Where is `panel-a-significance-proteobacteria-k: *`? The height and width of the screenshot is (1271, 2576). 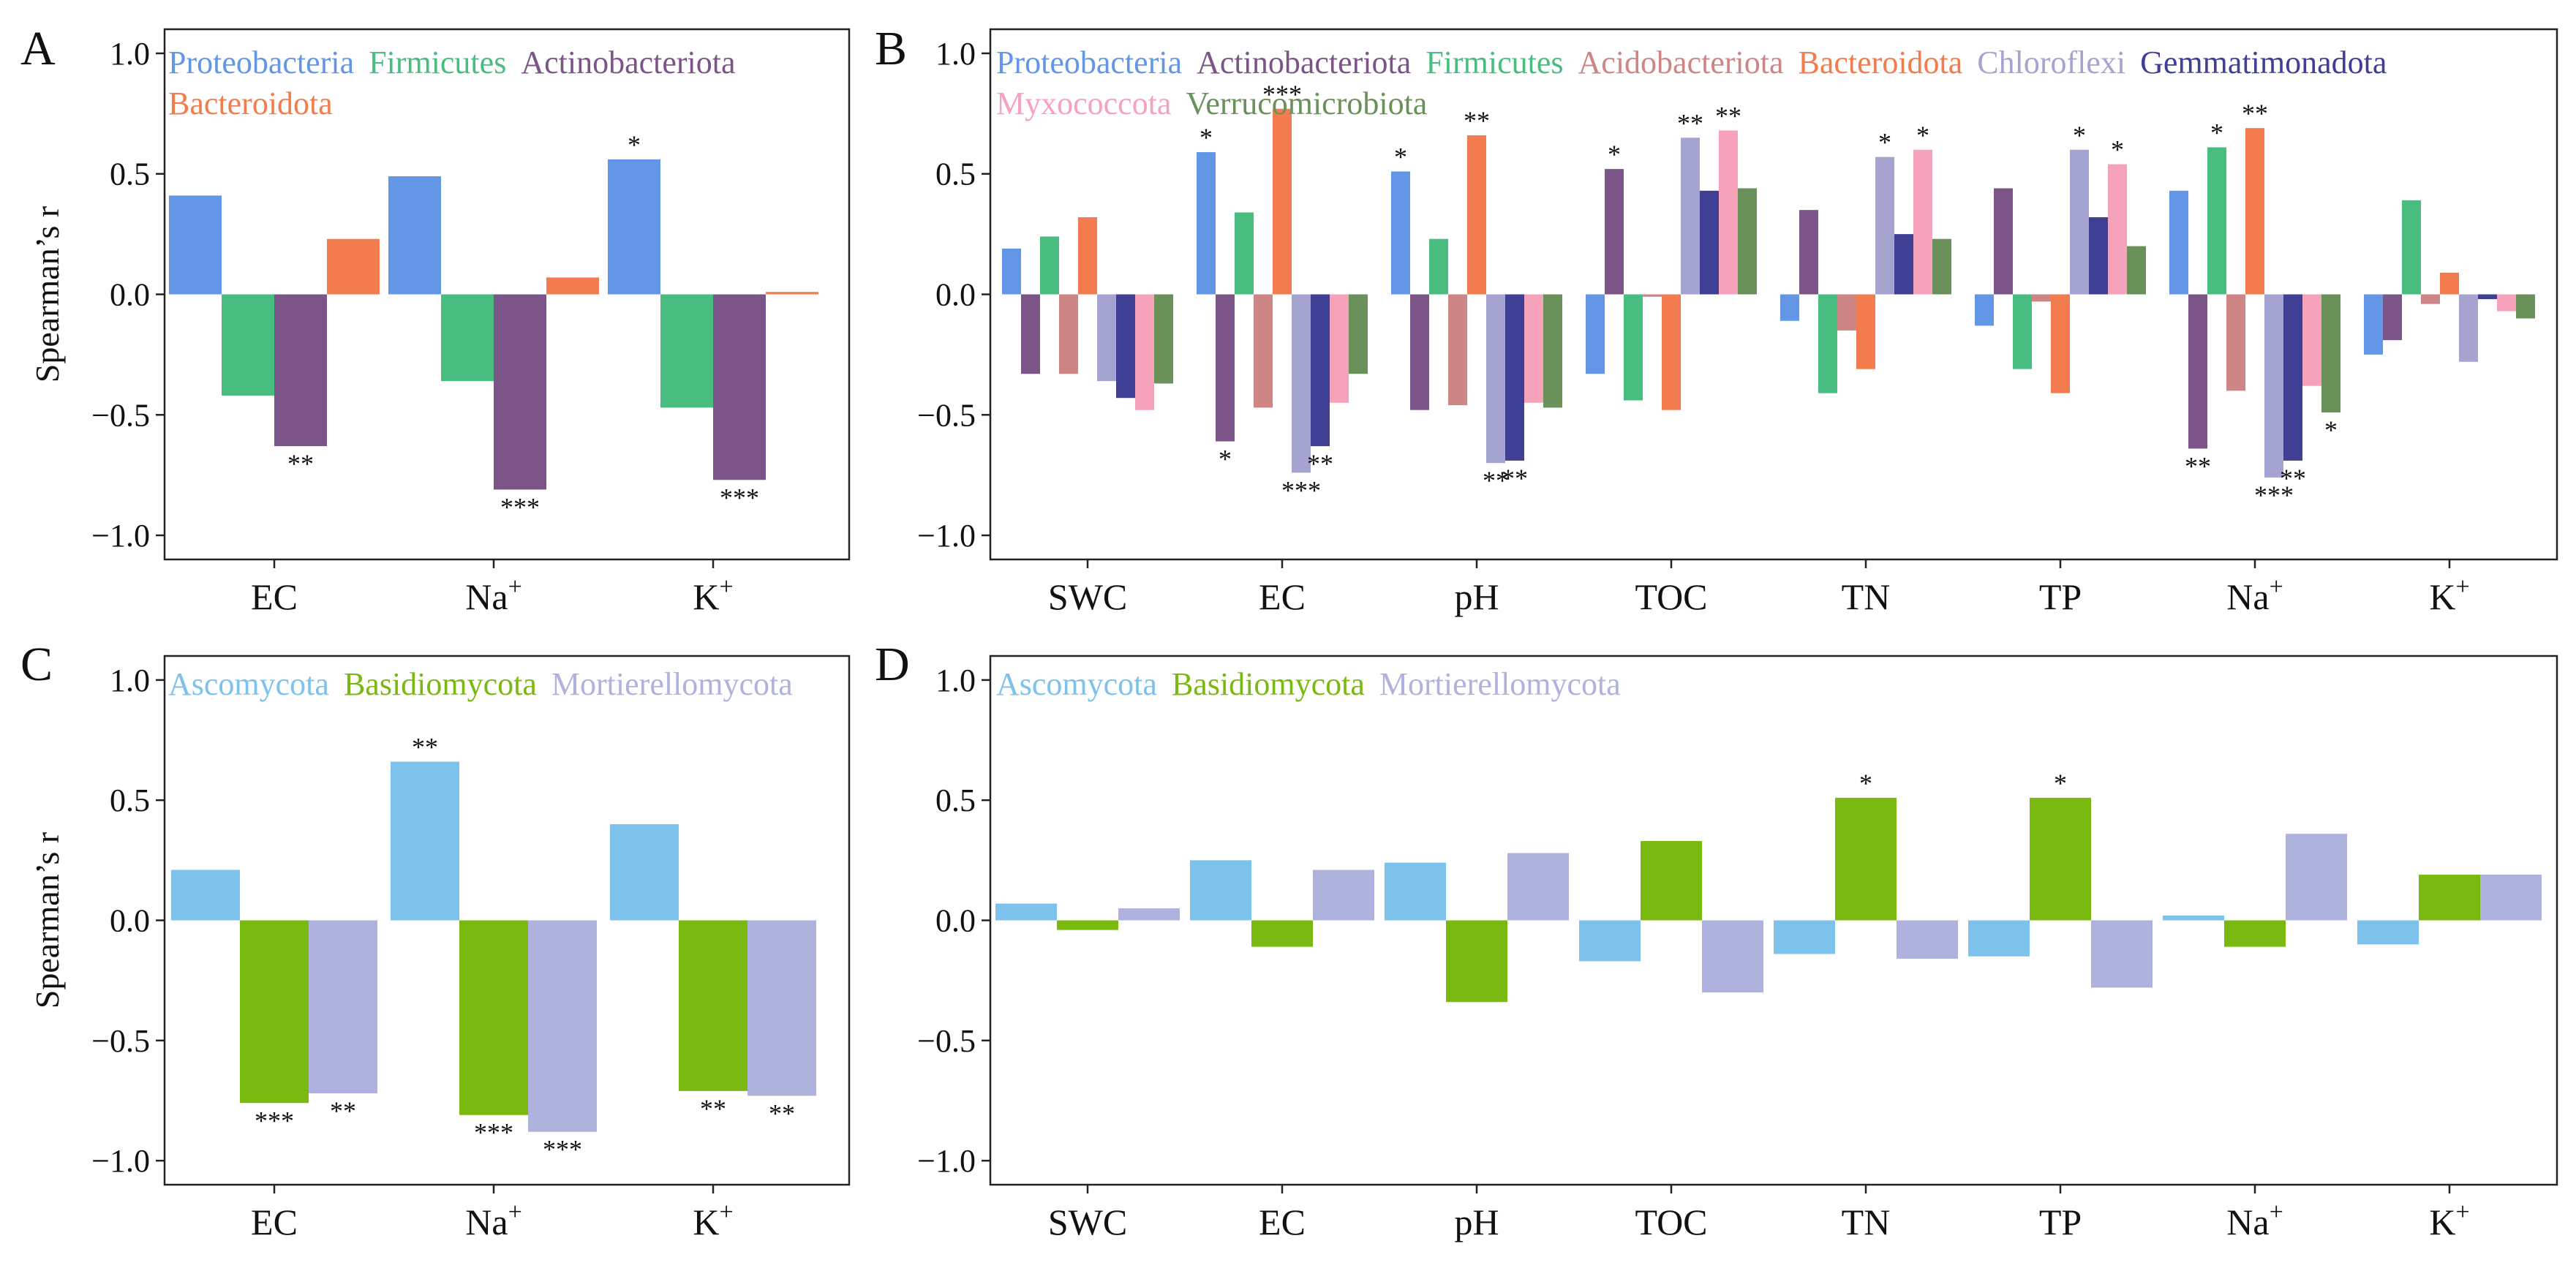 panel-a-significance-proteobacteria-k: * is located at coordinates (634, 144).